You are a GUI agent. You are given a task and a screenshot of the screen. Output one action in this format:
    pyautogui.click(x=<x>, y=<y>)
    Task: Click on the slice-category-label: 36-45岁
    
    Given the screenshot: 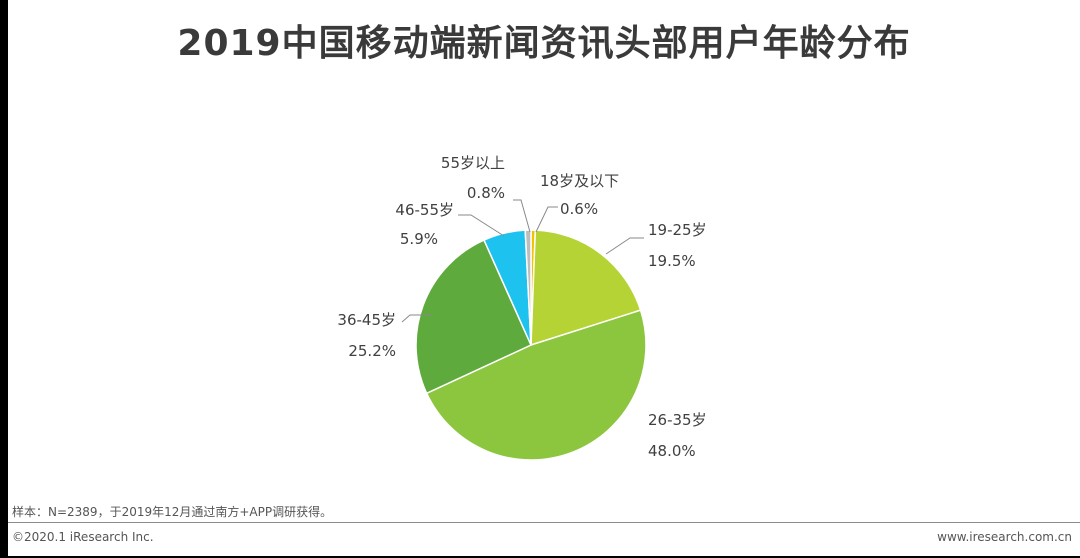 What is the action you would take?
    pyautogui.click(x=366, y=320)
    